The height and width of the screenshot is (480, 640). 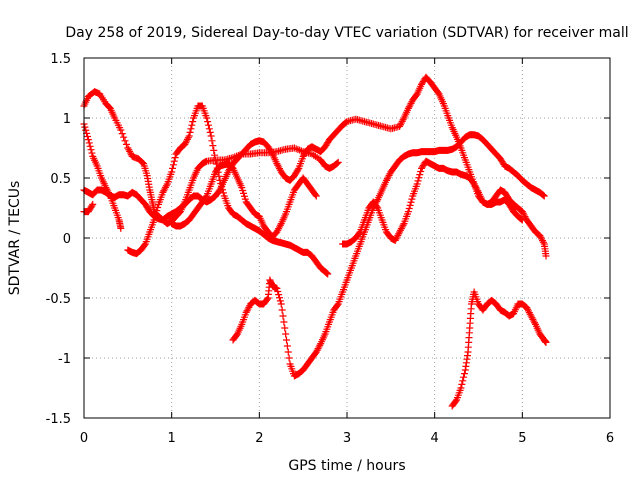 I want to click on y-tick-label: 1, so click(x=67, y=119).